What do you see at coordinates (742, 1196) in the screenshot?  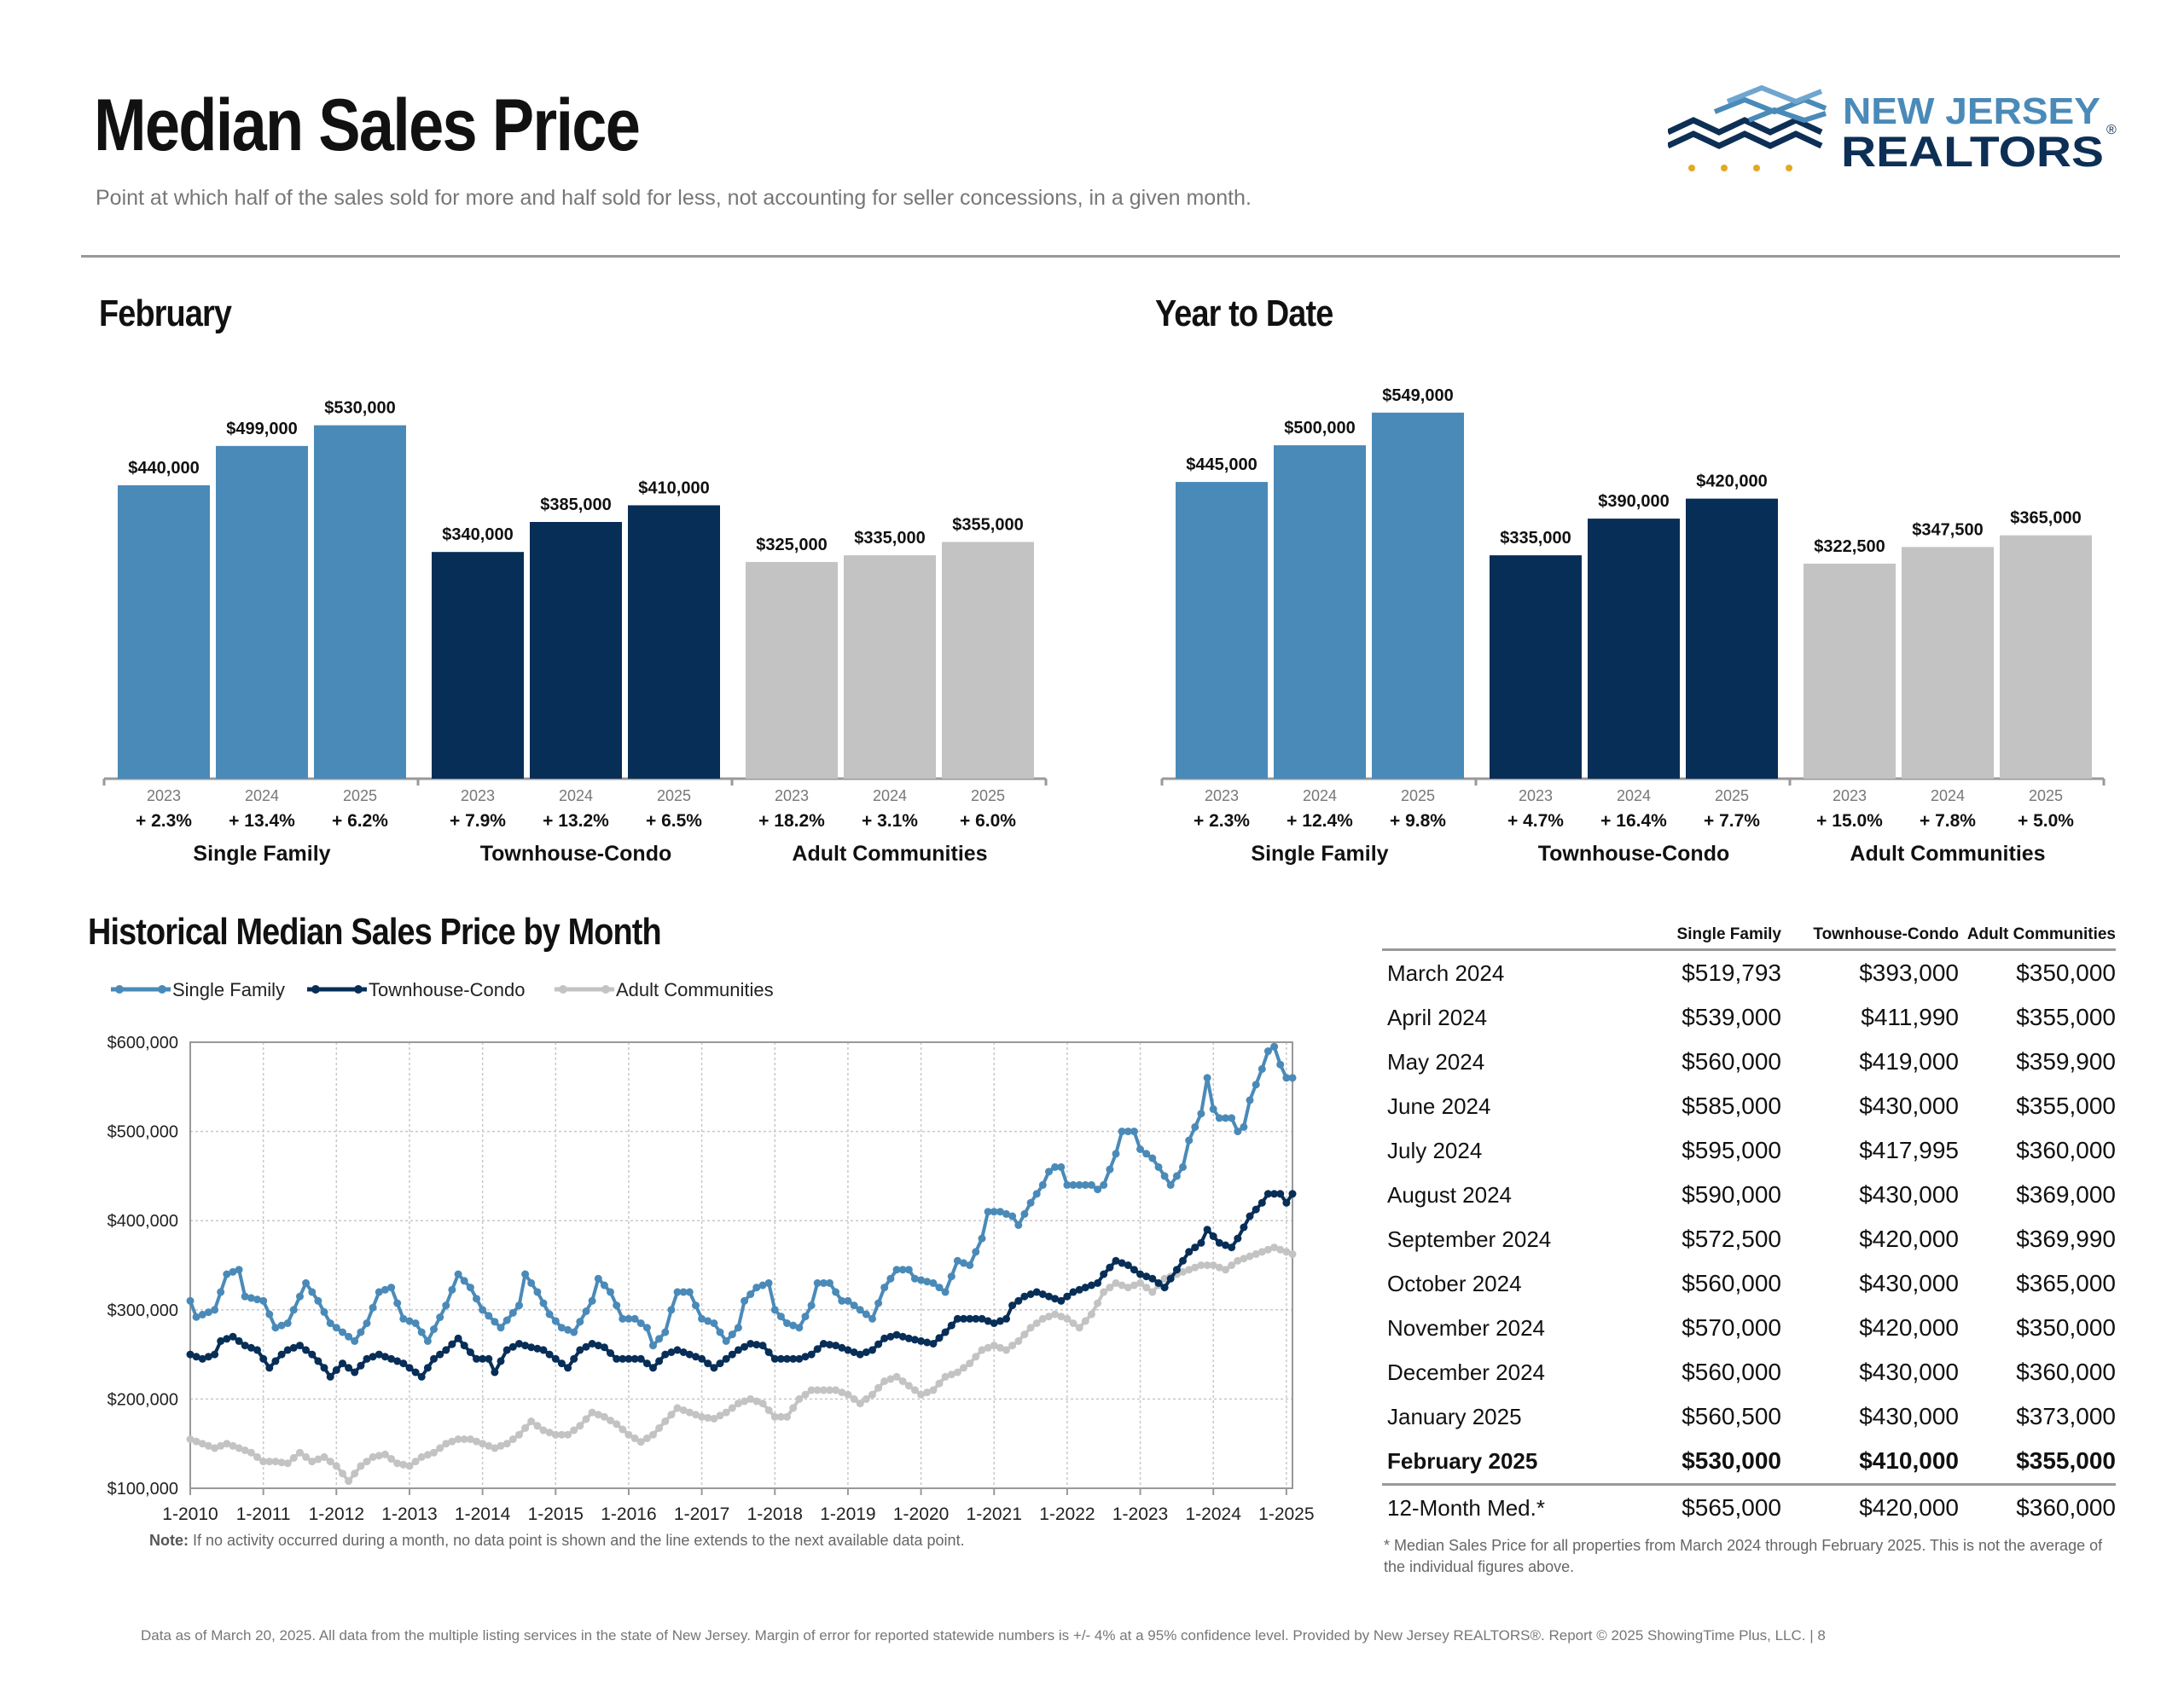 I see `series-points-single-family` at bounding box center [742, 1196].